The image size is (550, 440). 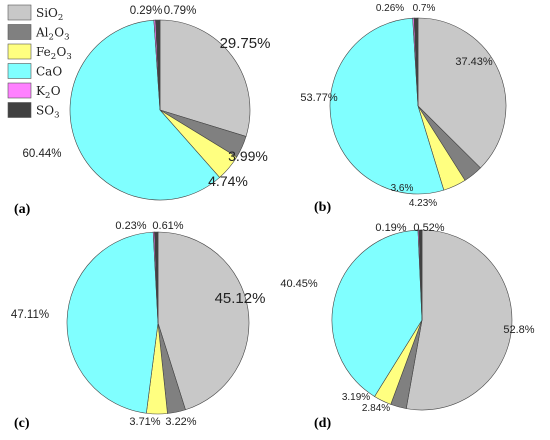 I want to click on slice-value-label: 2.84%, so click(x=376, y=408).